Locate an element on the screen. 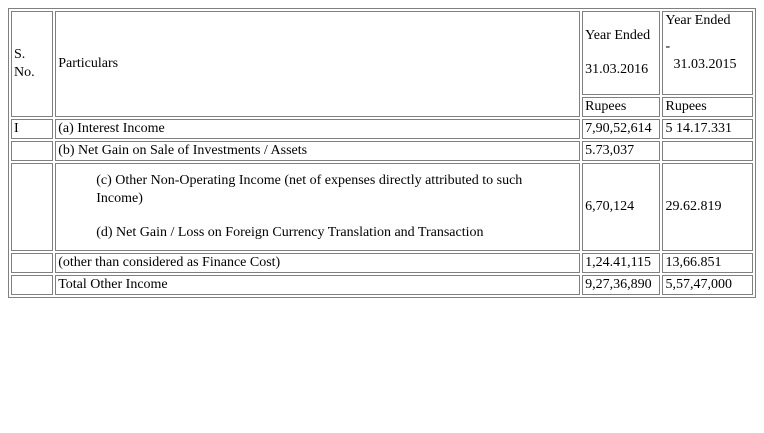  row-particulars: Total Other Income is located at coordinates (318, 285).